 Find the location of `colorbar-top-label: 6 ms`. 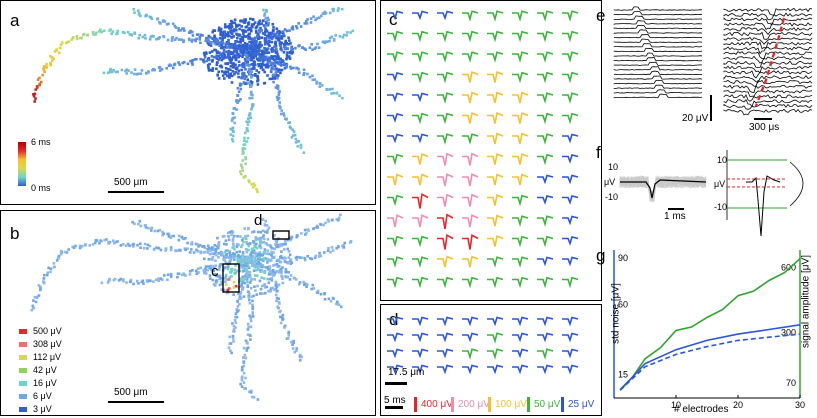

colorbar-top-label: 6 ms is located at coordinates (41, 142).